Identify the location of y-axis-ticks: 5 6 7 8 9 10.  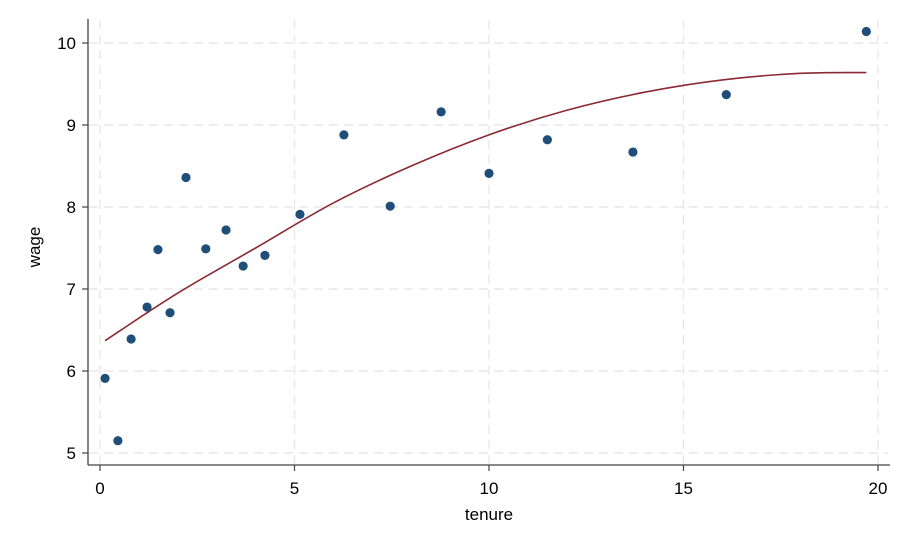
(72, 248).